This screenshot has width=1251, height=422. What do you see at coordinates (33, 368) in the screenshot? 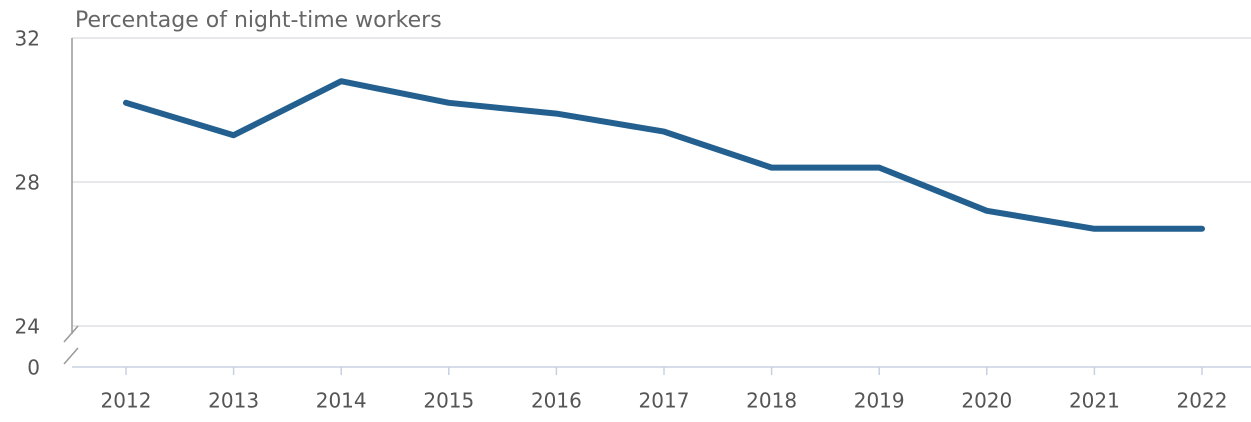
I see `y-tick-label: 0` at bounding box center [33, 368].